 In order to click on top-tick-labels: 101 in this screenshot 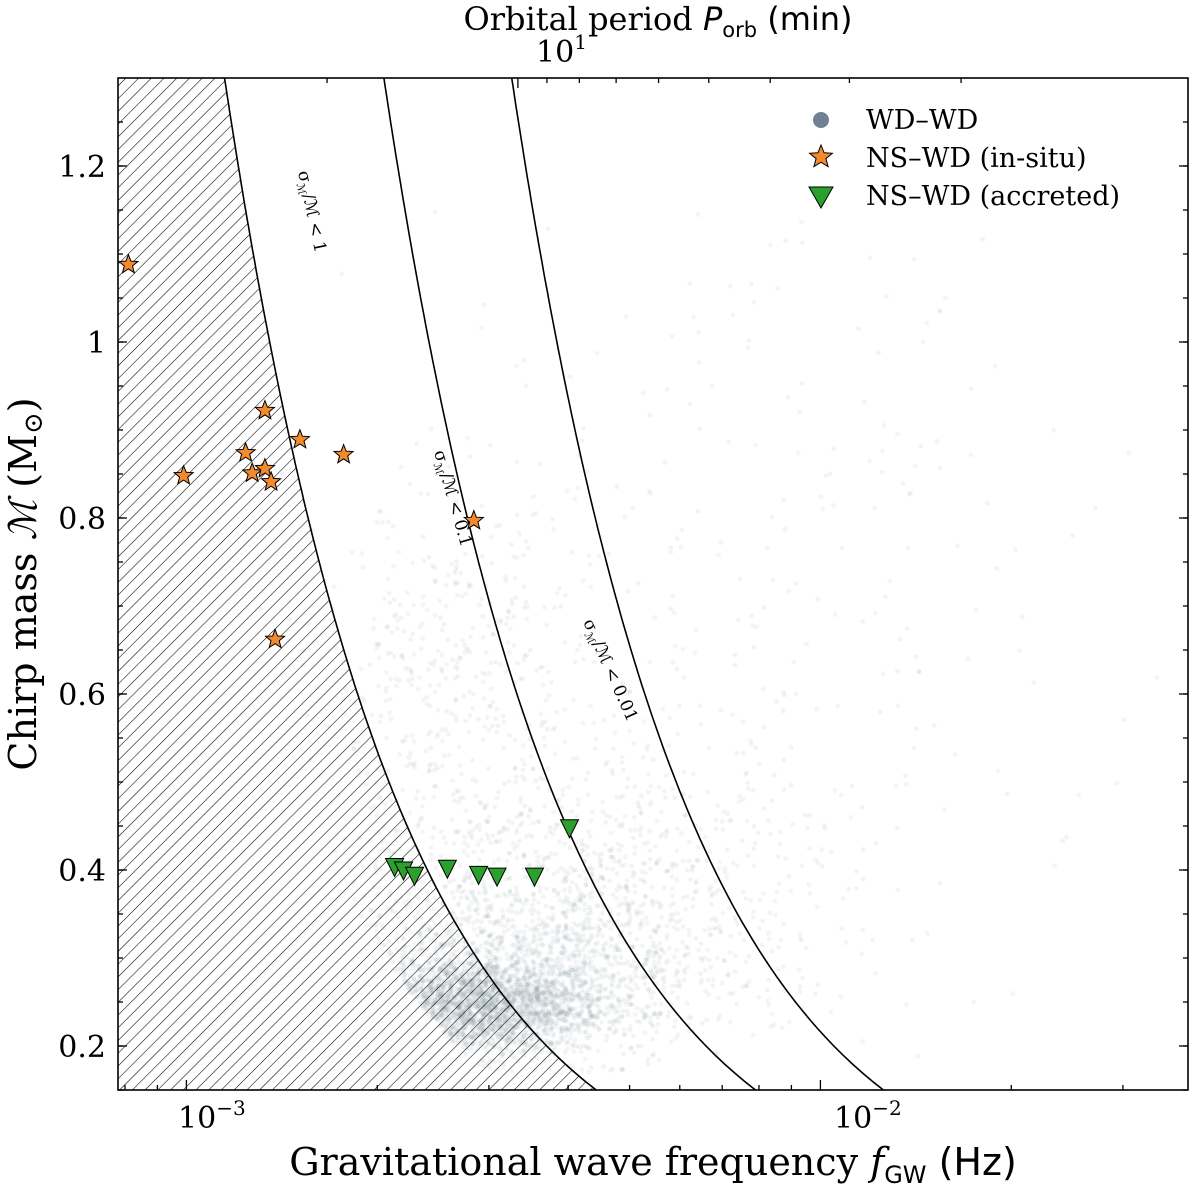, I will do `click(561, 50)`.